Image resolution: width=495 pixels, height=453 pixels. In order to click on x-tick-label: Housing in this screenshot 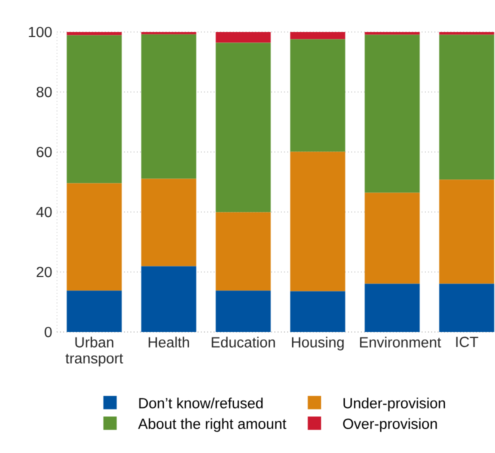, I will do `click(318, 343)`.